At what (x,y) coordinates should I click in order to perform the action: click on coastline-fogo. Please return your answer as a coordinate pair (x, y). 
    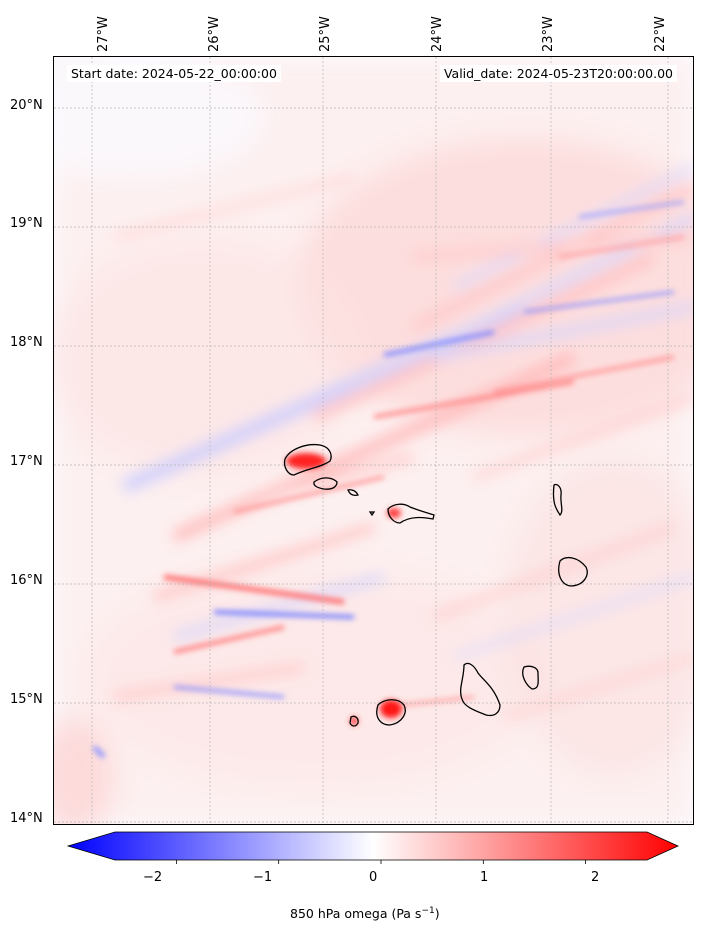
    Looking at the image, I should click on (391, 712).